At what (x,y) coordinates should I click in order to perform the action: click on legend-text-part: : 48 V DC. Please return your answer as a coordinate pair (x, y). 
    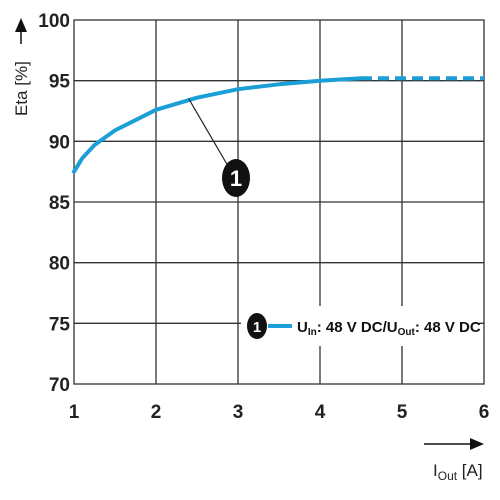
    Looking at the image, I should click on (448, 327).